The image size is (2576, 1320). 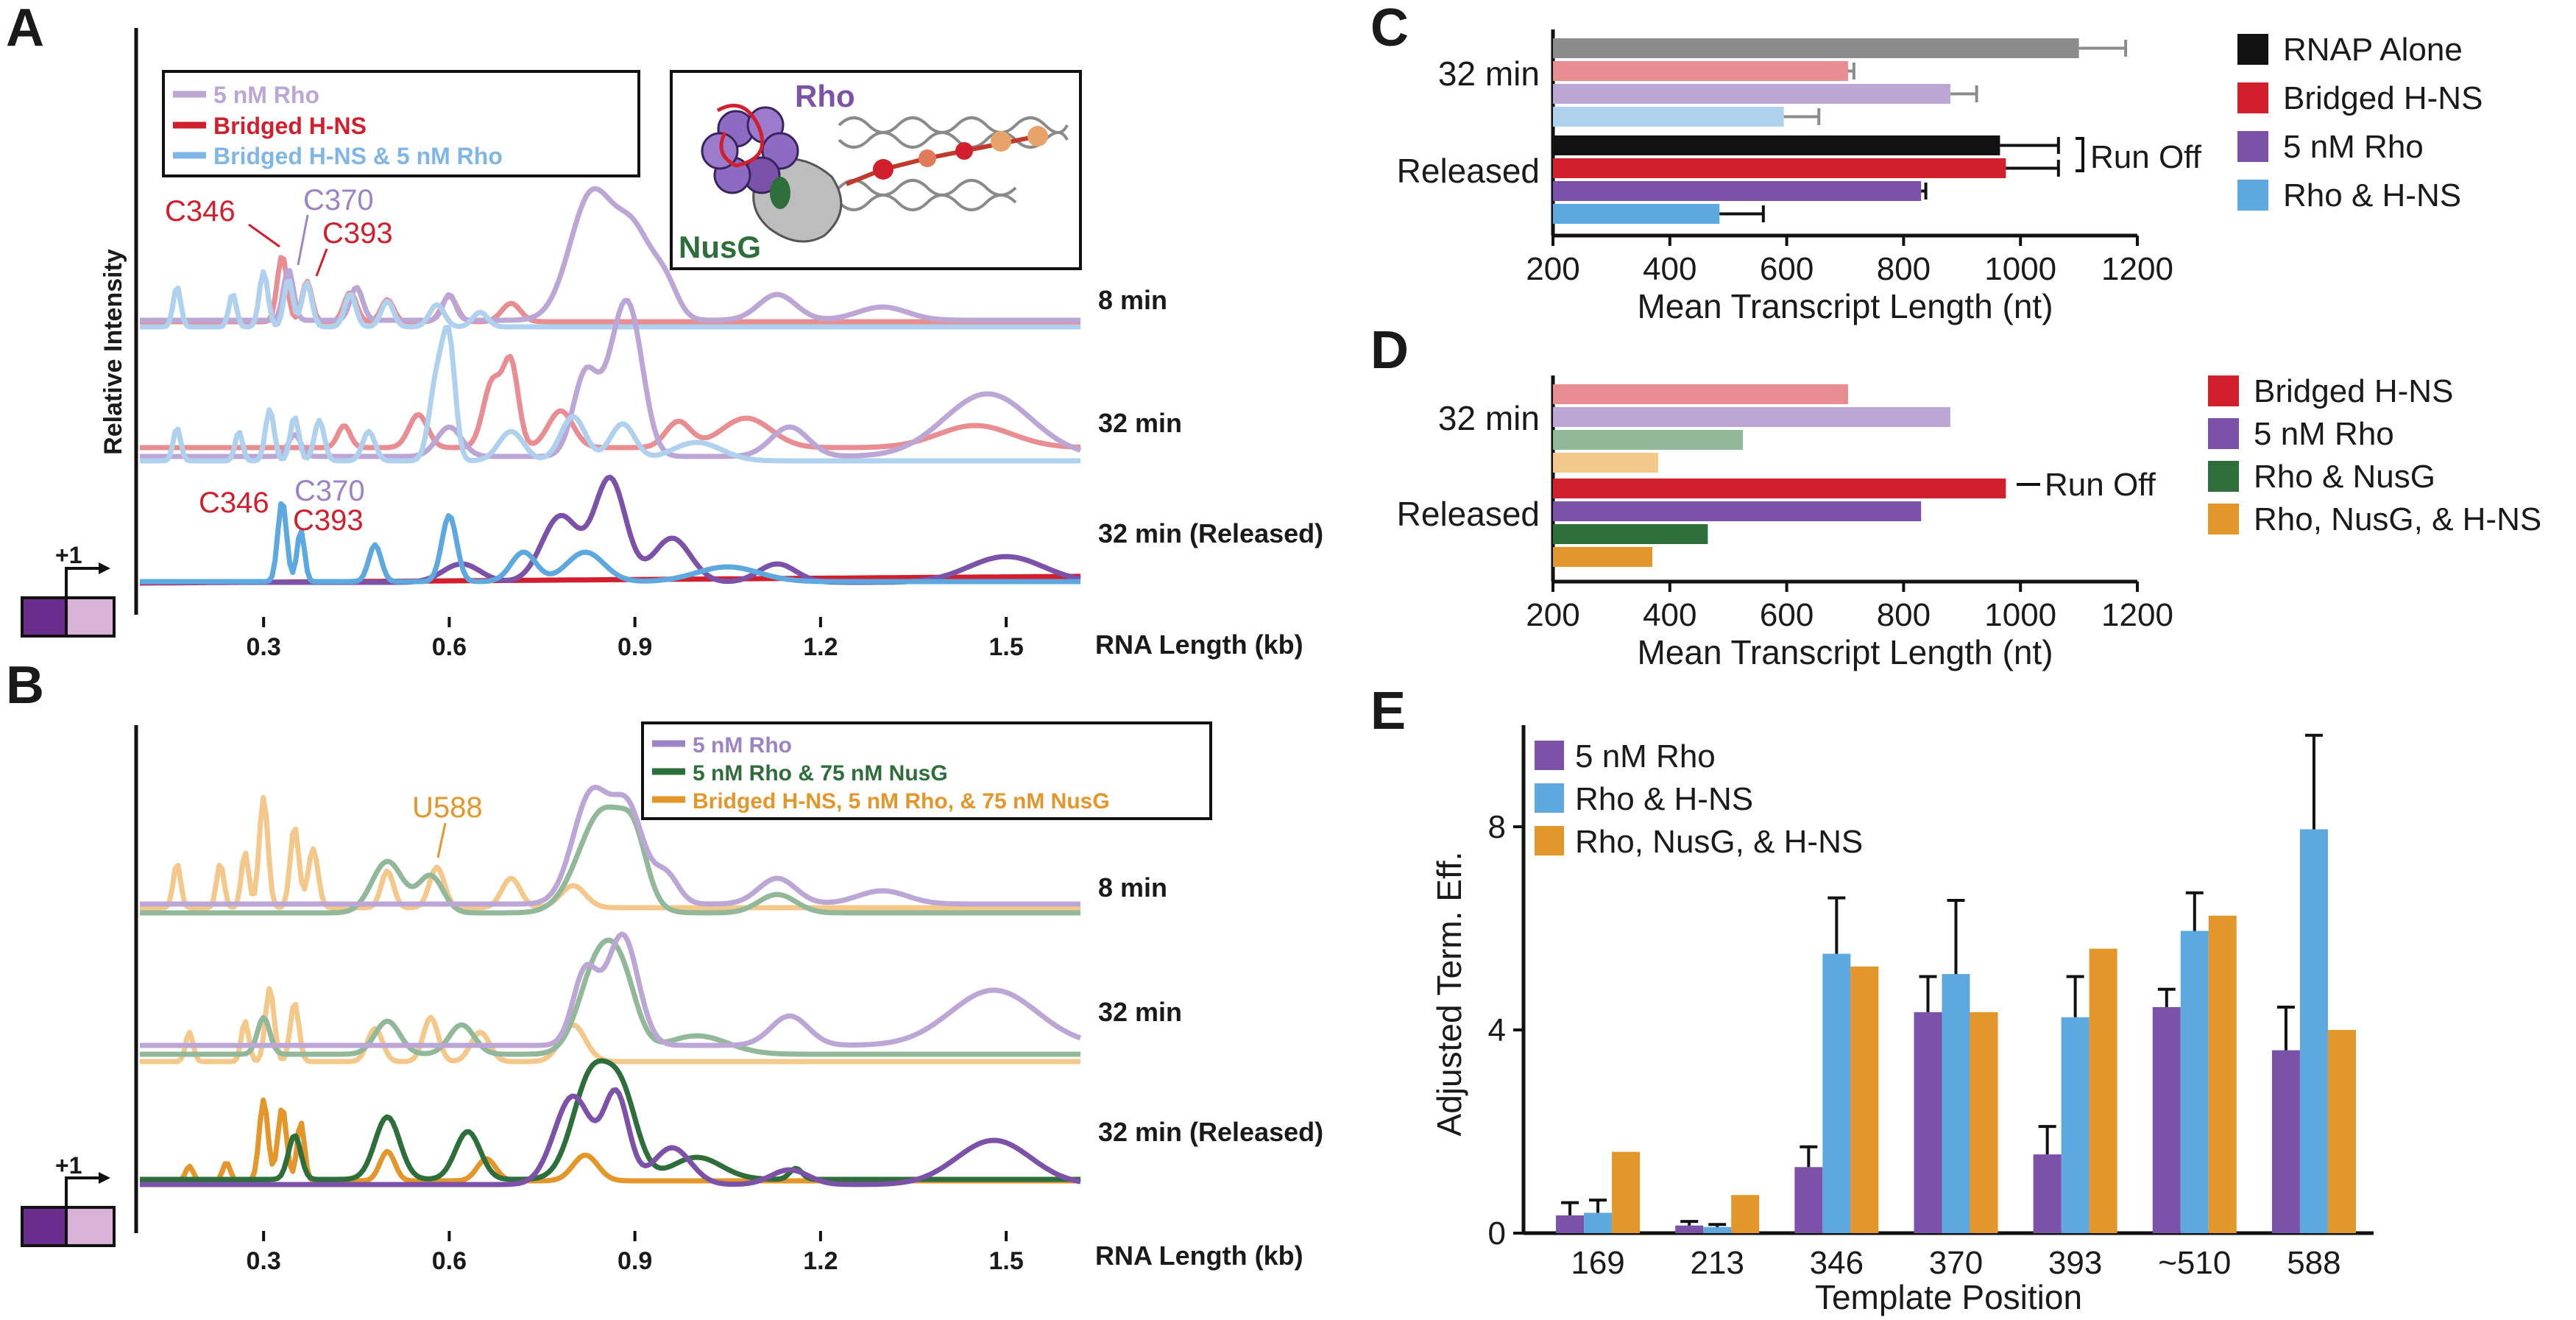 What do you see at coordinates (68, 555) in the screenshot?
I see `panel-a-promoter-label: +1` at bounding box center [68, 555].